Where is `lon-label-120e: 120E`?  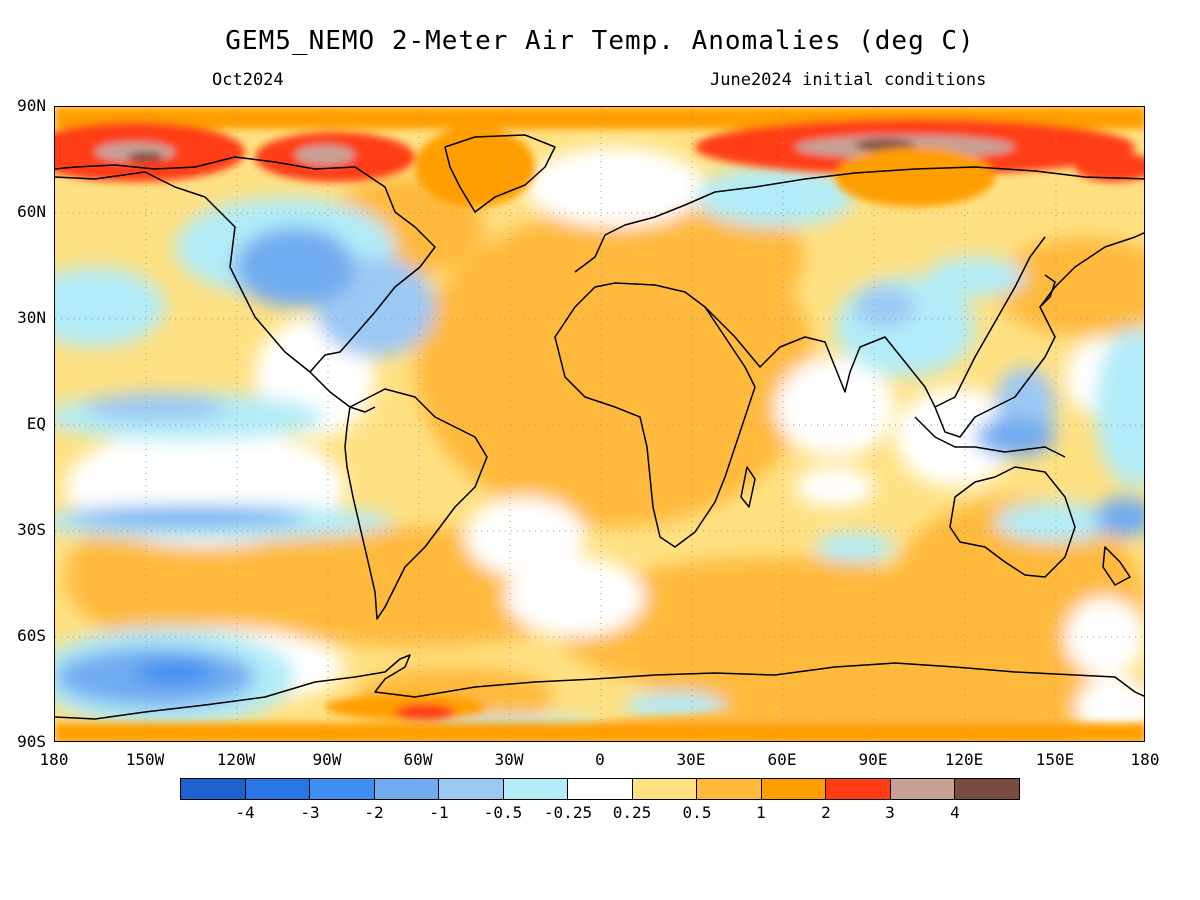
lon-label-120e: 120E is located at coordinates (964, 759).